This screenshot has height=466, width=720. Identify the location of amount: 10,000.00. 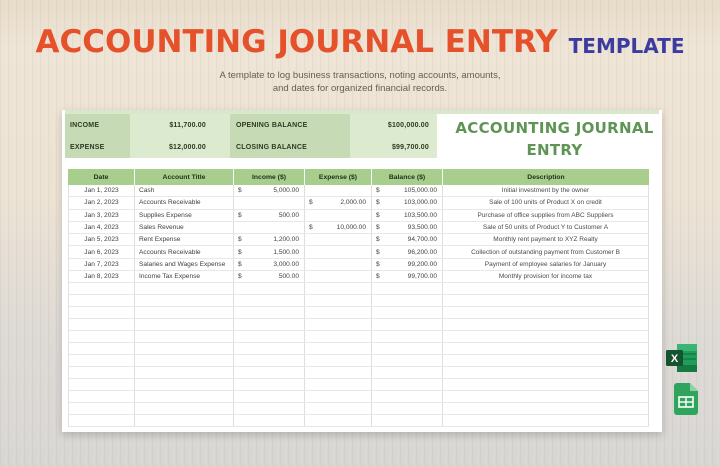
(351, 228).